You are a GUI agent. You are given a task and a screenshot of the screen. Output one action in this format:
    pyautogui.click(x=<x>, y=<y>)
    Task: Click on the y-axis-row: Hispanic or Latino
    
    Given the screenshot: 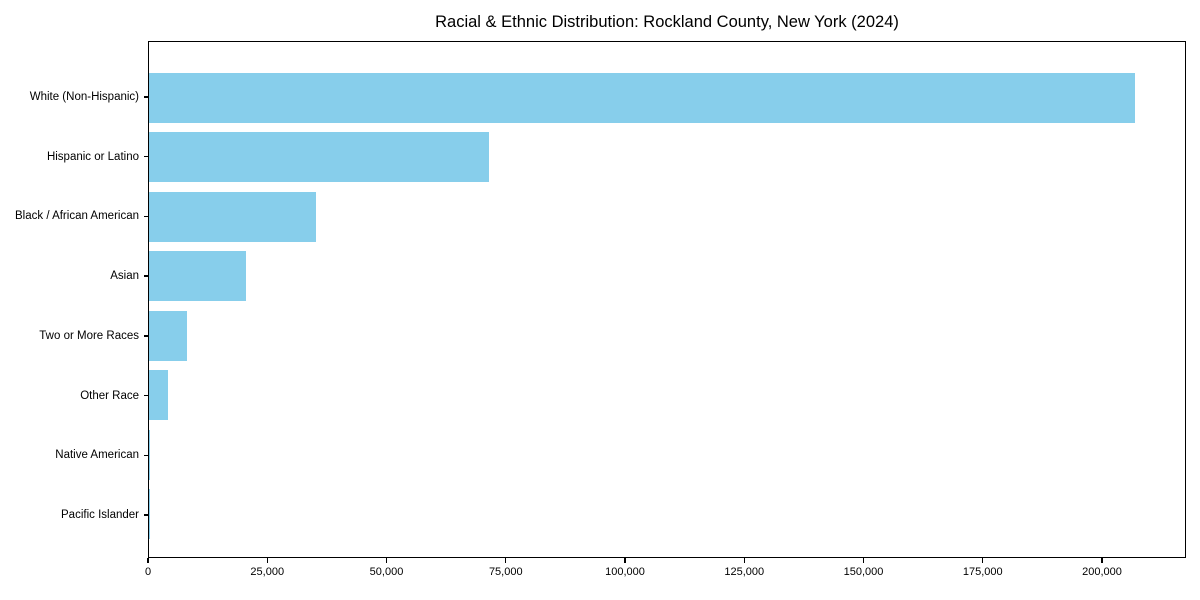 What is the action you would take?
    pyautogui.click(x=74, y=157)
    